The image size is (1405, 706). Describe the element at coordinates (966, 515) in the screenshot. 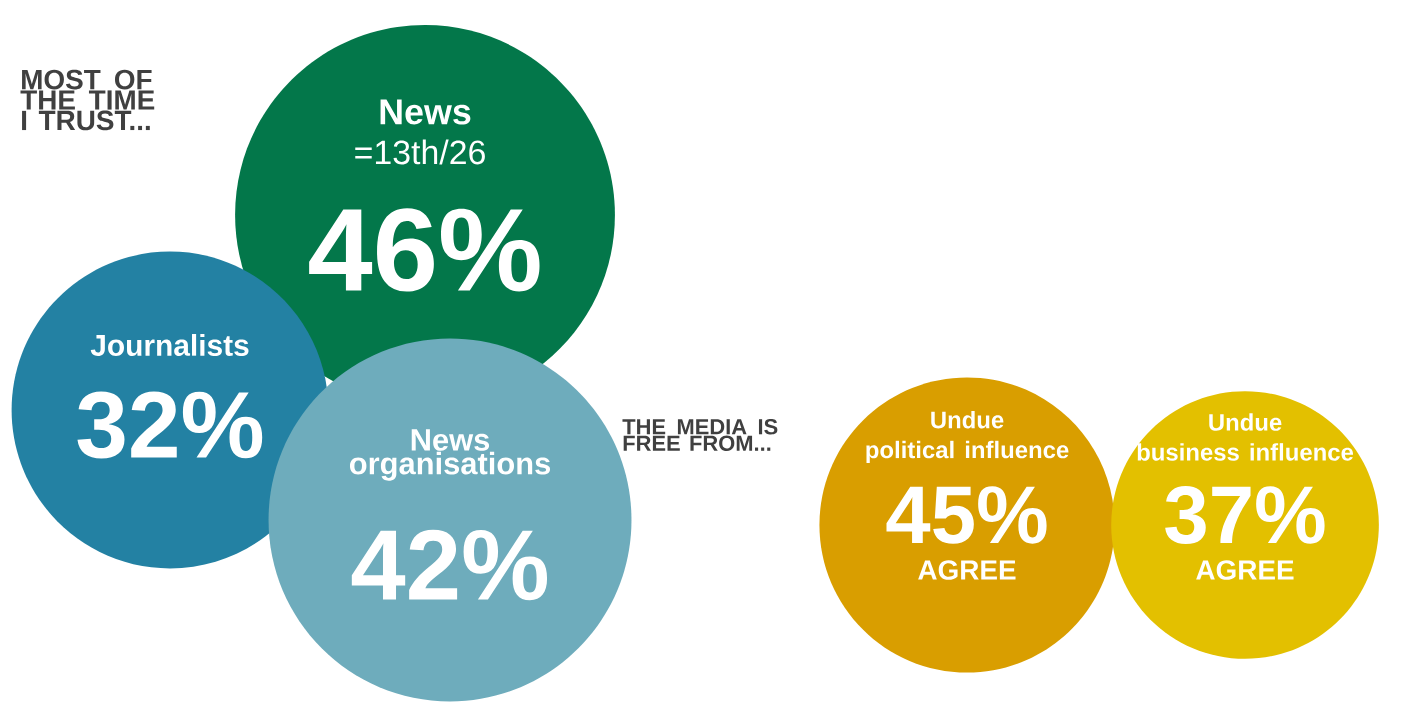

I see `data-label: 45%` at that location.